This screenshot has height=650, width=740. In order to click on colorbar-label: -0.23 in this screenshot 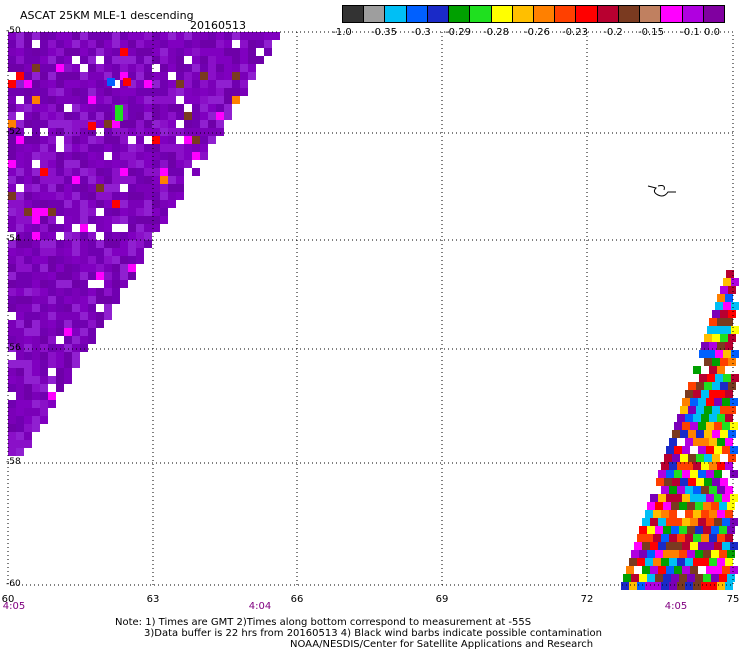, I will do `click(575, 32)`.